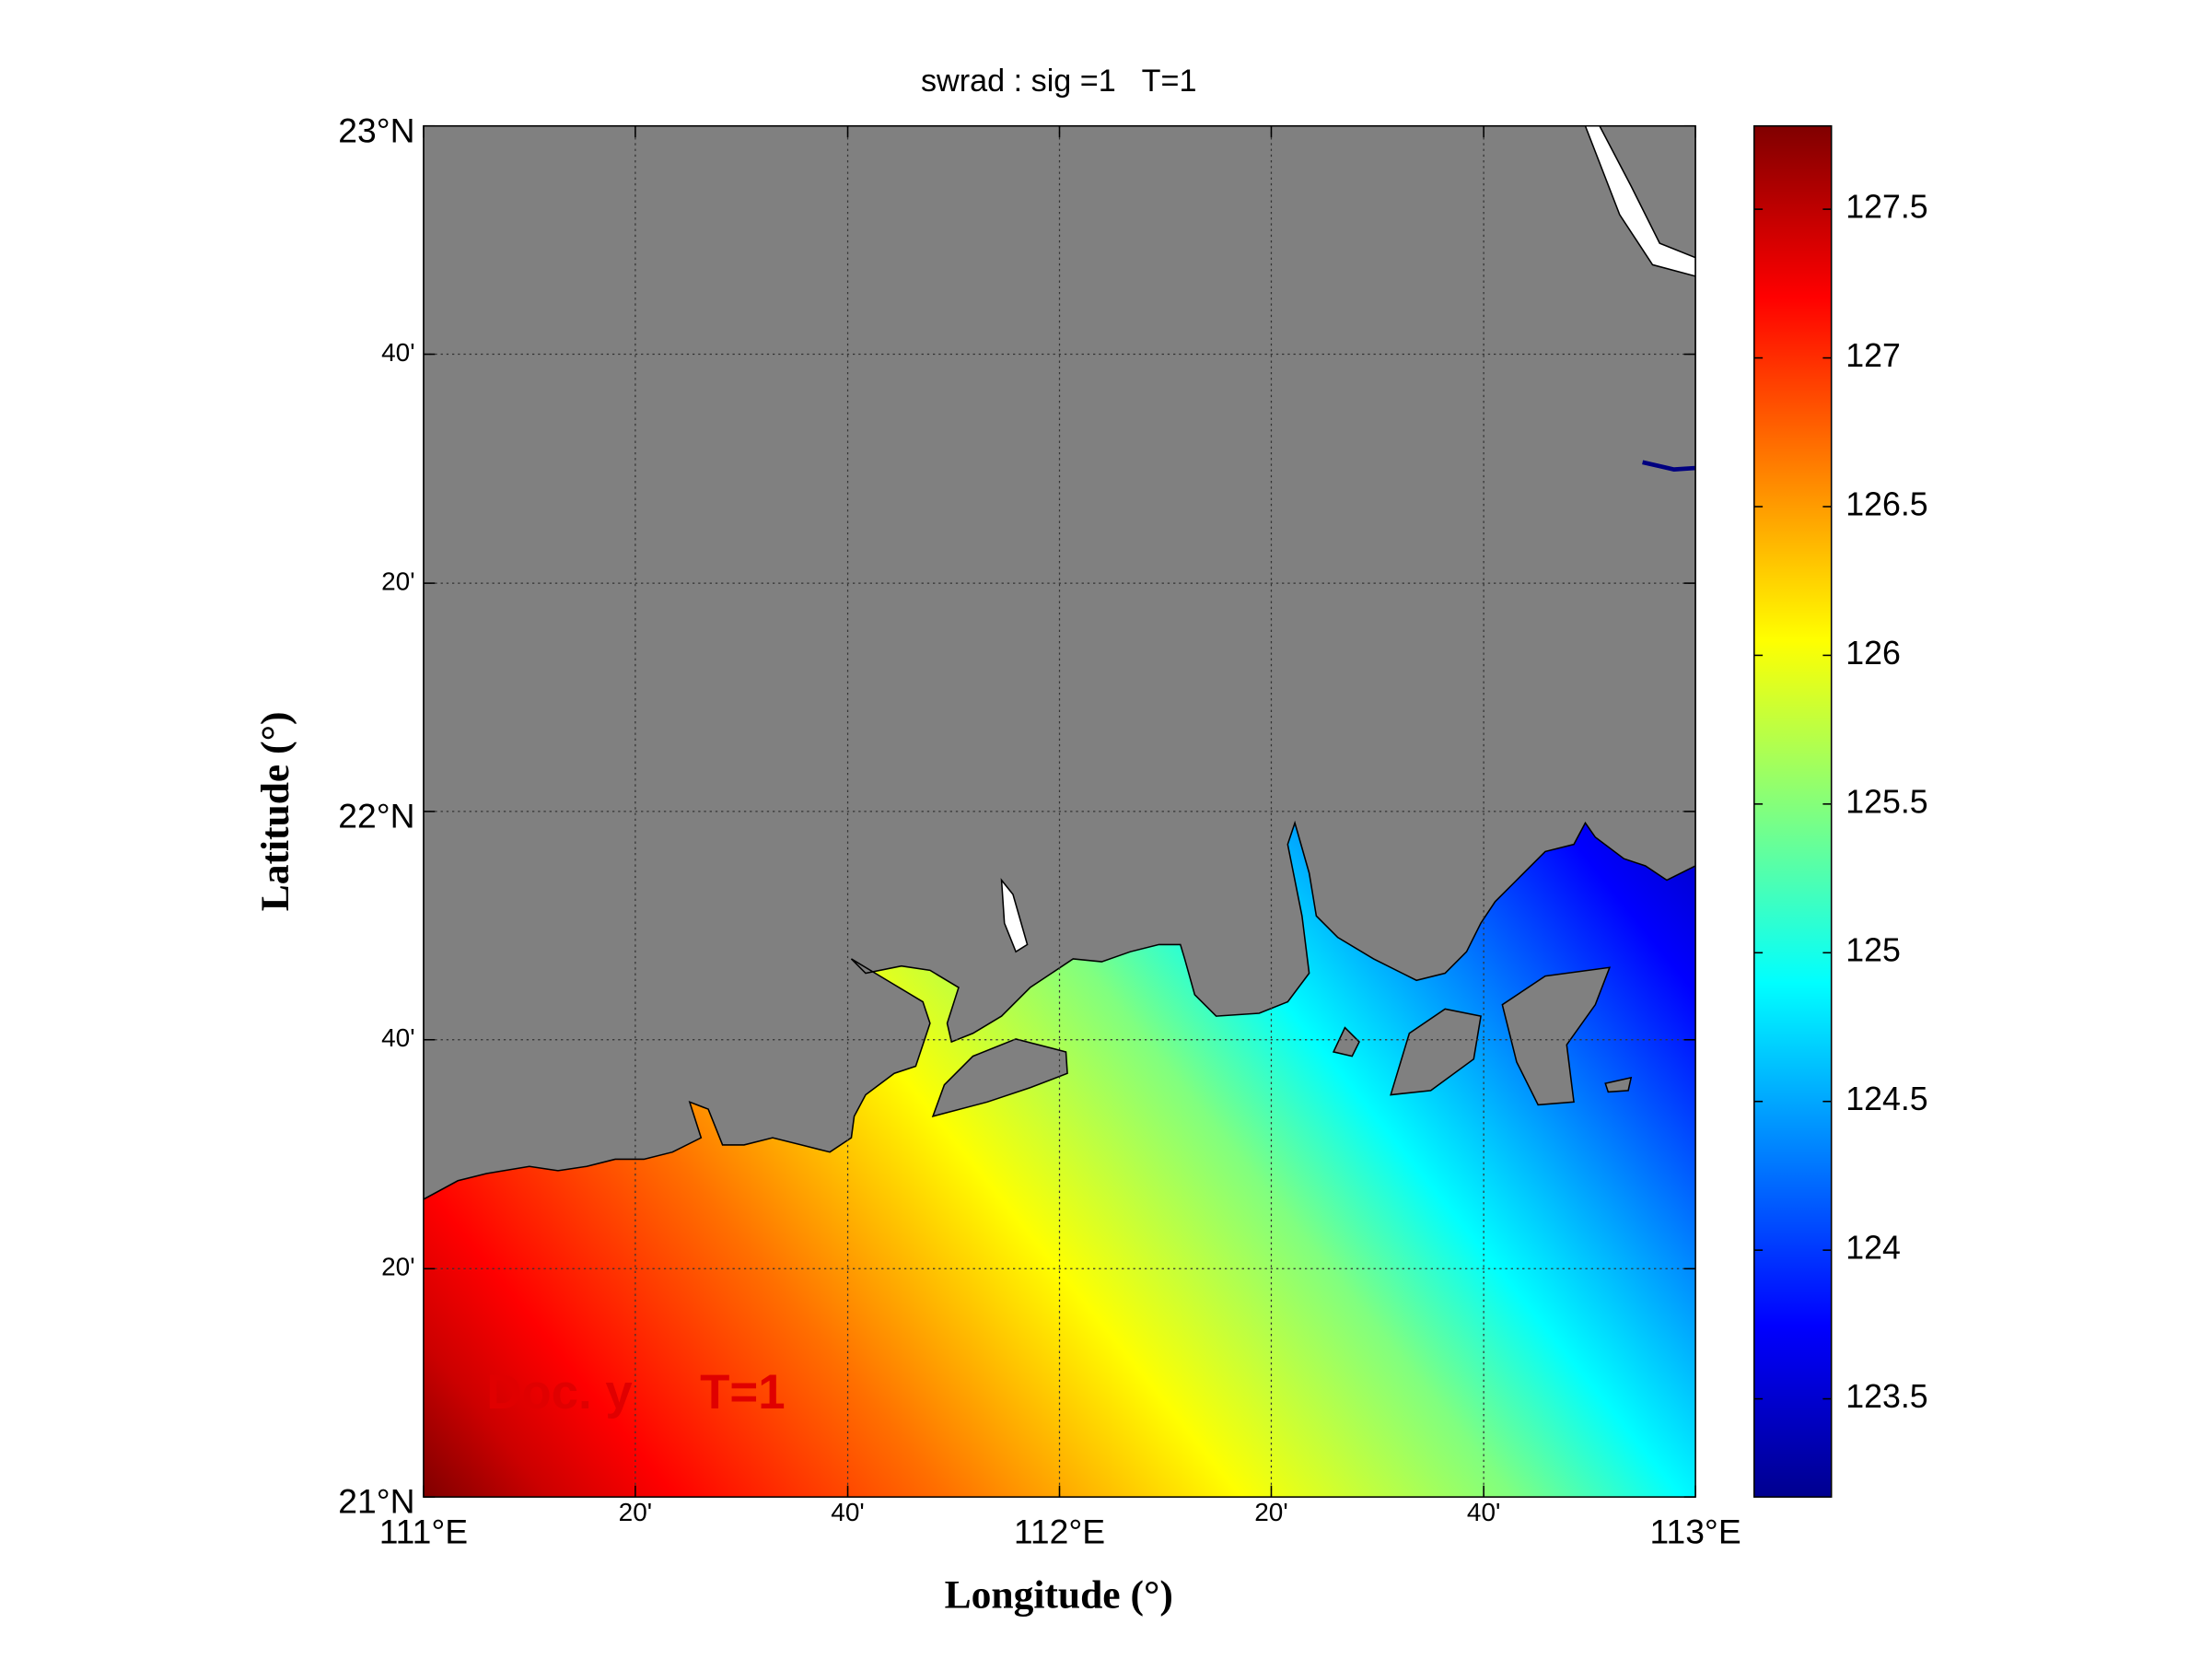 Image resolution: width=2212 pixels, height=1659 pixels. Describe the element at coordinates (1873, 1248) in the screenshot. I see `colorbar-tick-label: 124` at that location.